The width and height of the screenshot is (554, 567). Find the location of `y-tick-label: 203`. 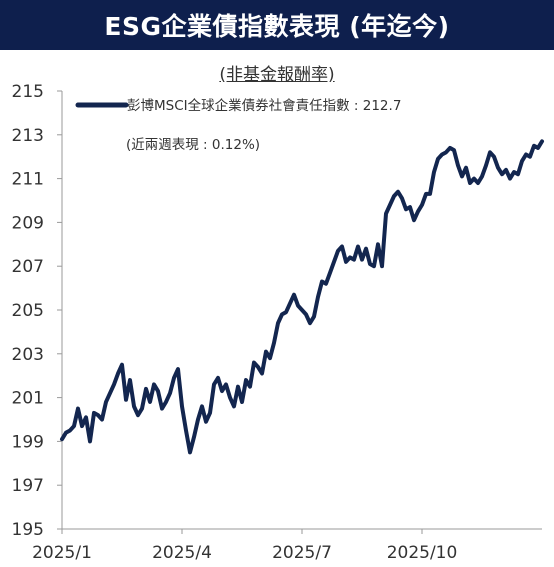

y-tick-label: 203 is located at coordinates (28, 355).